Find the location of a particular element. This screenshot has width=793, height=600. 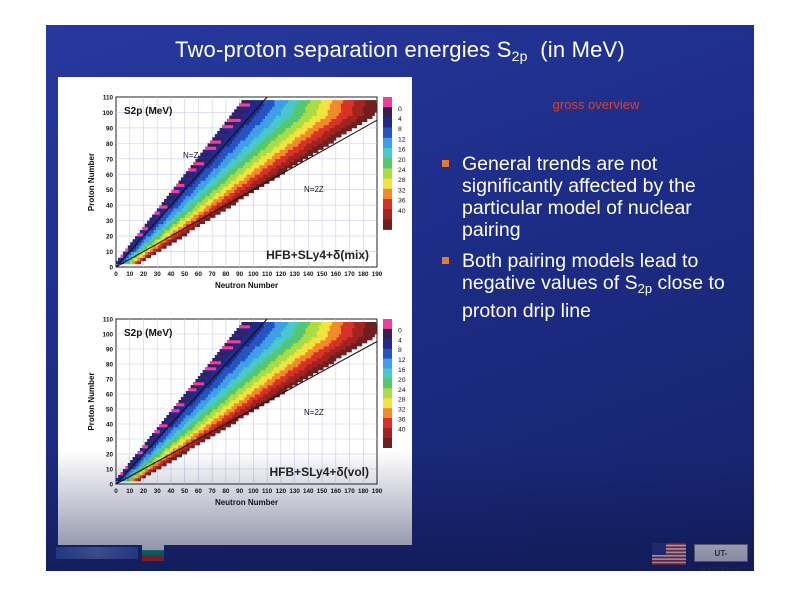

colorbar-swatch is located at coordinates (387, 143).